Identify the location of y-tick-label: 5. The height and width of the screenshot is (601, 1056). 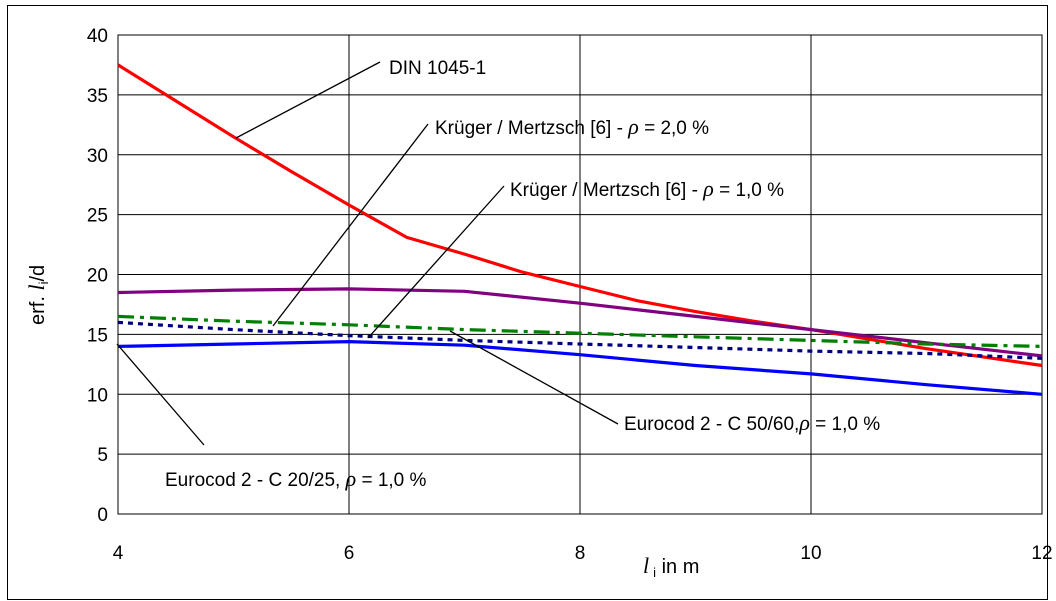
(102, 455).